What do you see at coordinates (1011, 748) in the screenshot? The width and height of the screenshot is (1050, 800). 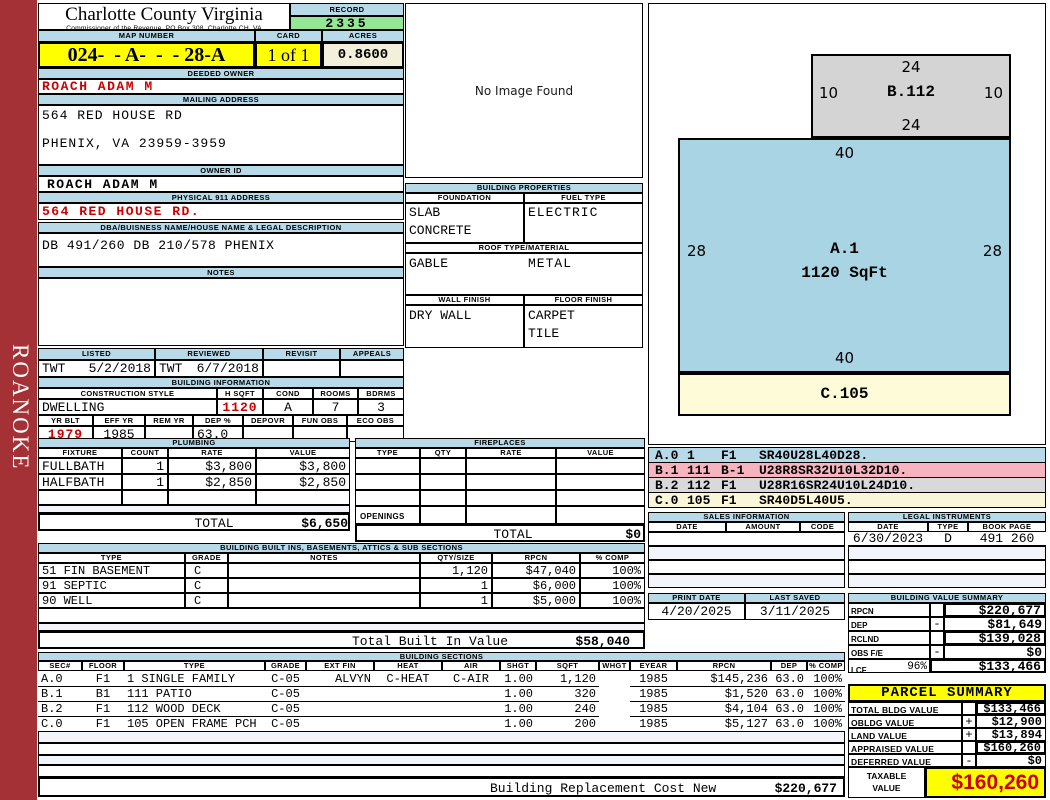 I see `parcel-value: $160,260` at bounding box center [1011, 748].